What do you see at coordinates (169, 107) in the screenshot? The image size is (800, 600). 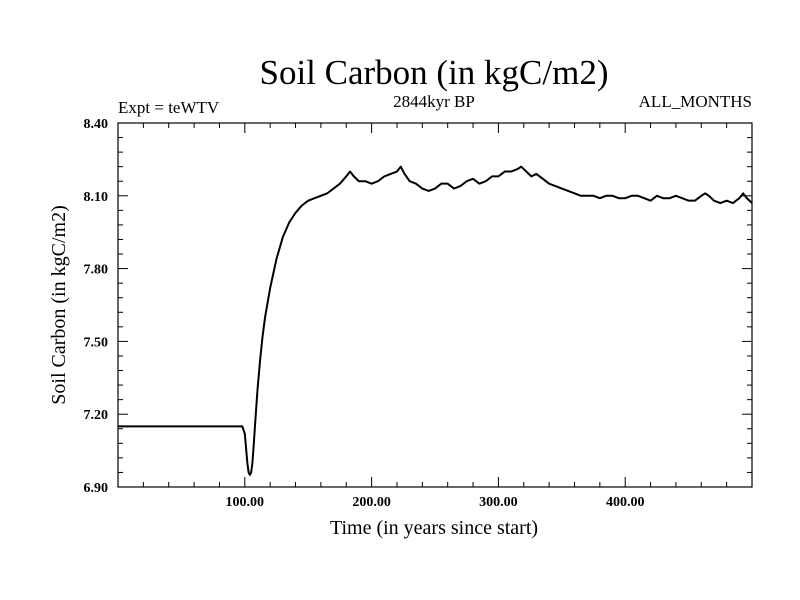 I see `experiment-label: Expt = teWTV` at bounding box center [169, 107].